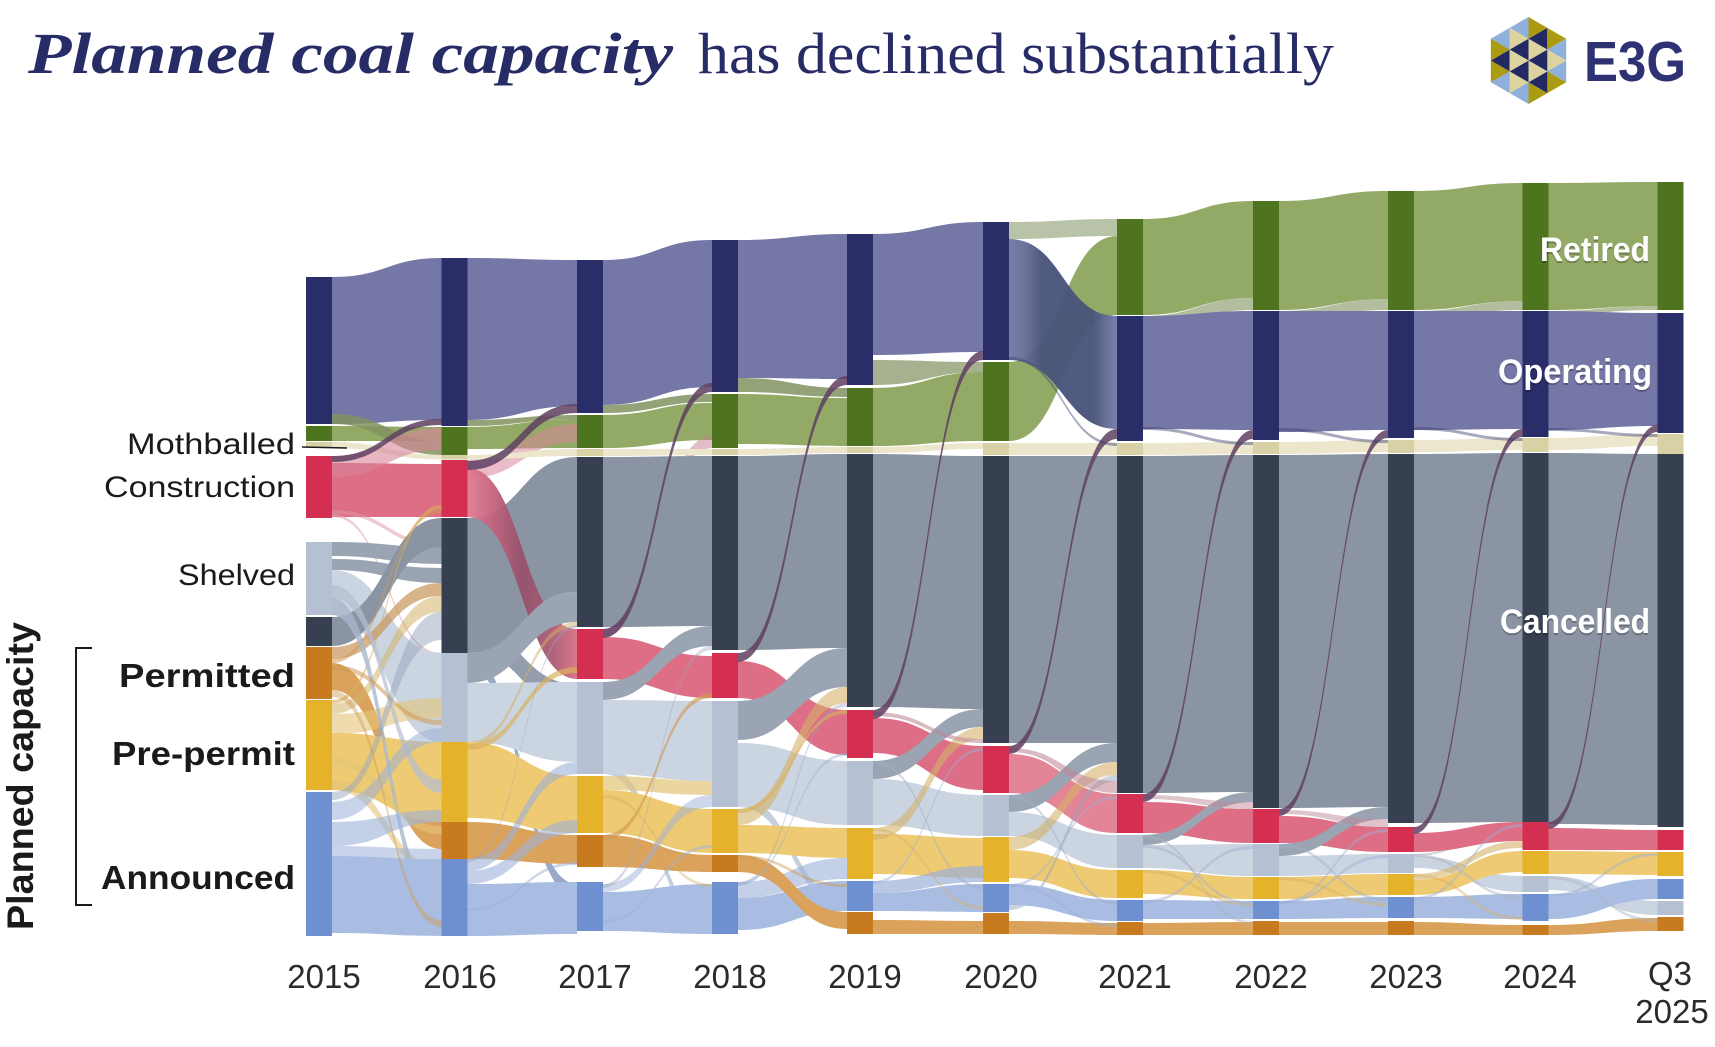 Image resolution: width=1715 pixels, height=1047 pixels. Describe the element at coordinates (350, 53) in the screenshot. I see `svg-text: Planned coal capacity` at that location.